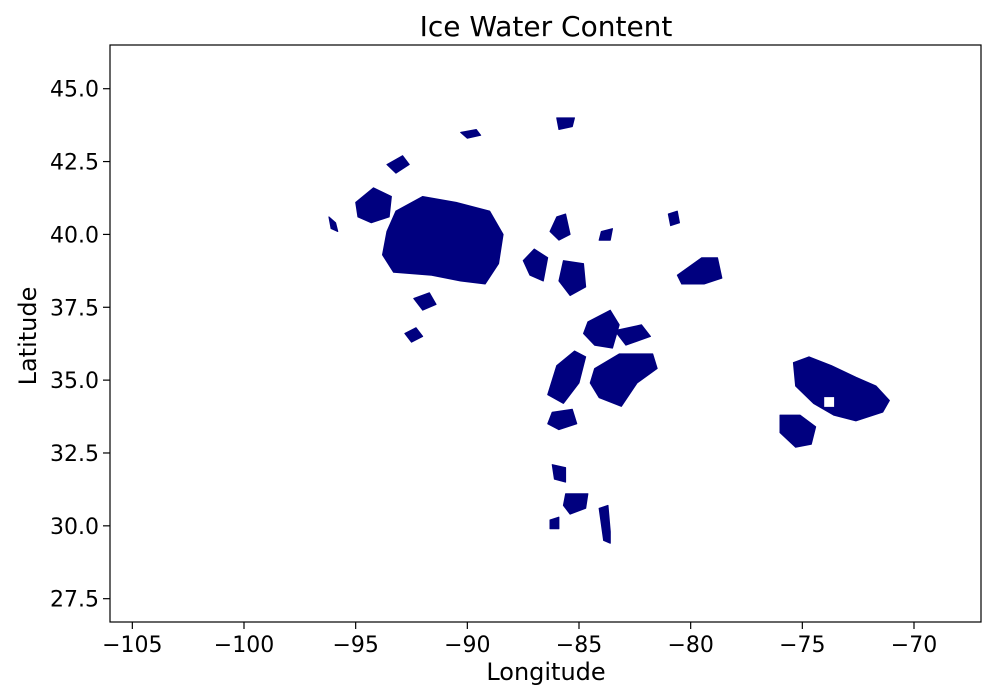 The image size is (1000, 700). I want to click on y-tick-label: 32.5, so click(74, 454).